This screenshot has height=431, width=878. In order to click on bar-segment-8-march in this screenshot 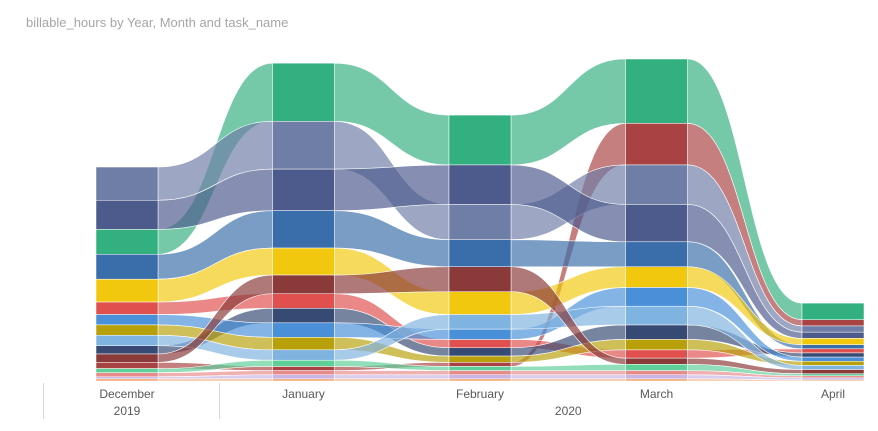, I will do `click(656, 332)`.